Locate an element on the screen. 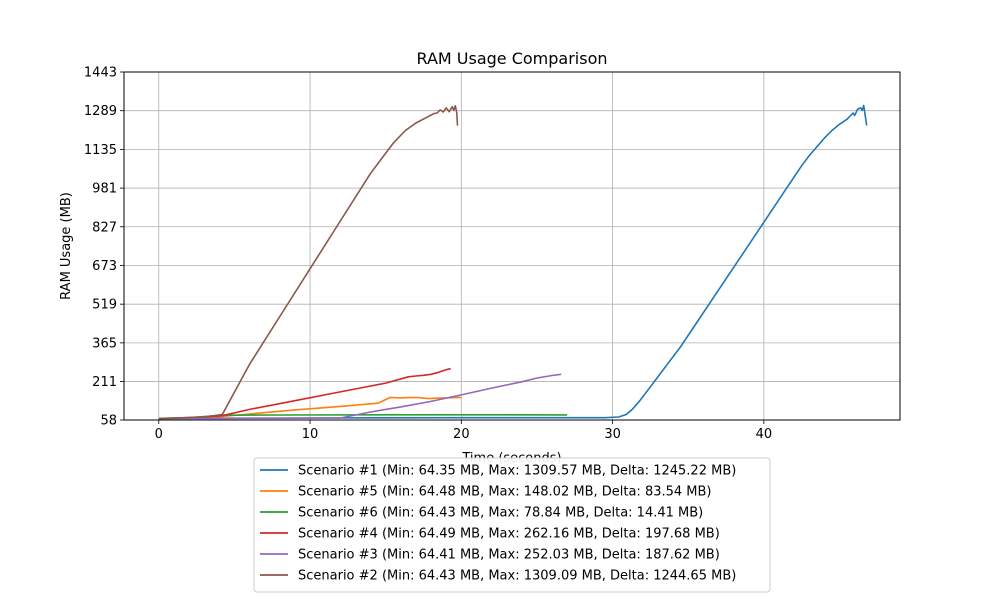 Image resolution: width=1000 pixels, height=600 pixels. y-tick-label: 211 is located at coordinates (104, 382).